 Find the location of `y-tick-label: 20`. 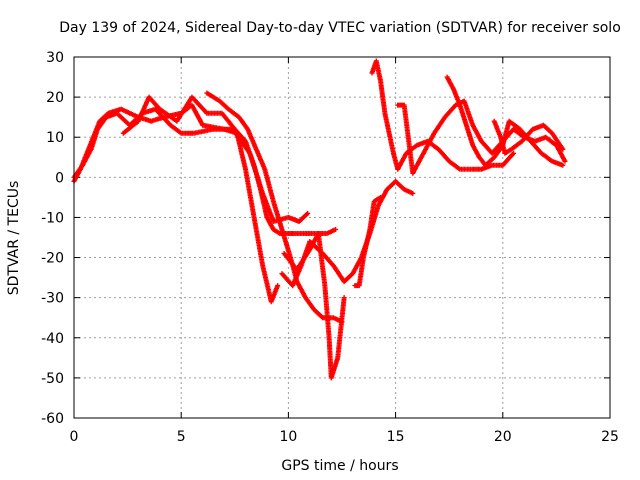

y-tick-label: 20 is located at coordinates (55, 98).